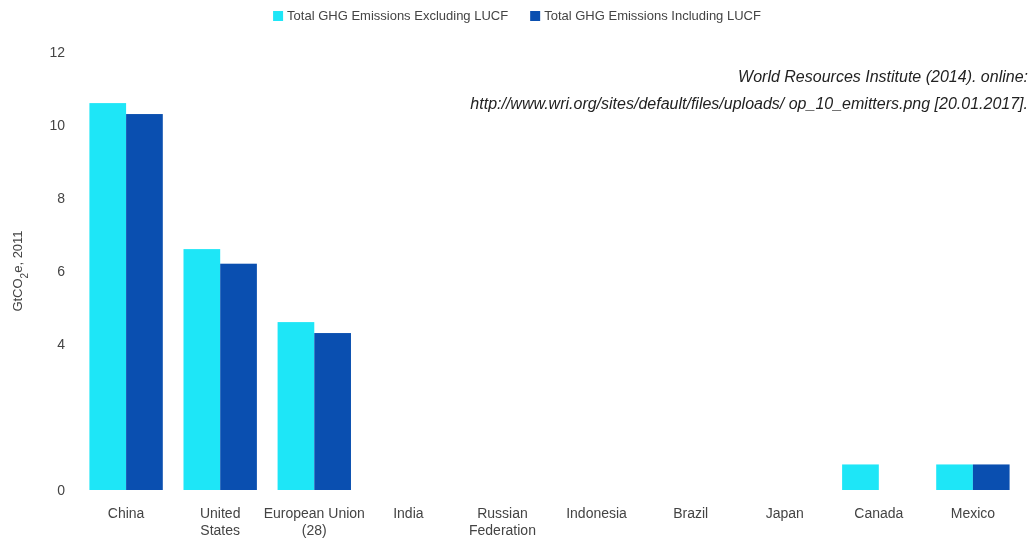 This screenshot has height=544, width=1034. What do you see at coordinates (61, 270) in the screenshot?
I see `y-tick-label: 6` at bounding box center [61, 270].